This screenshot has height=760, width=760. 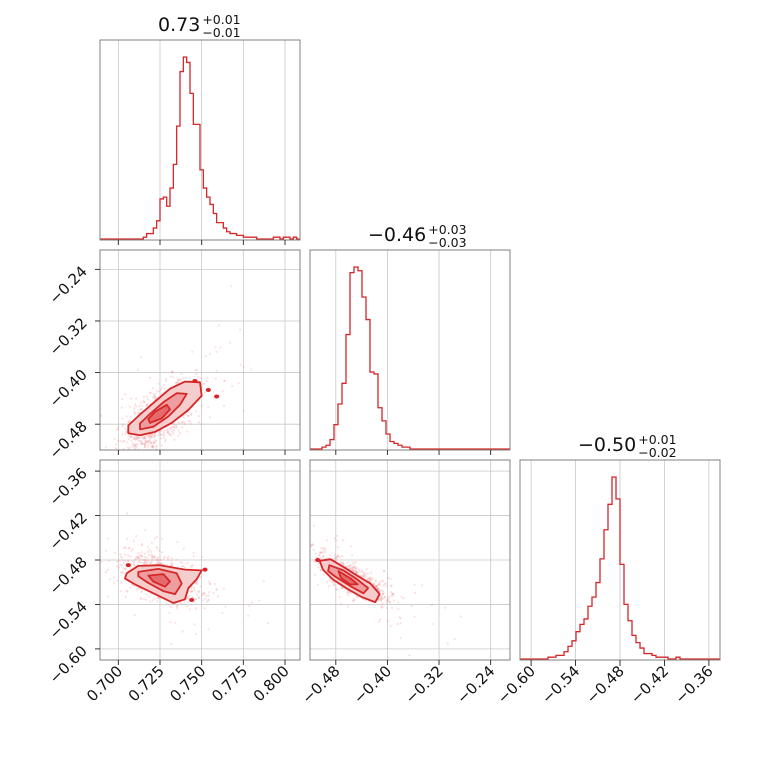 I want to click on title-p1: −0.46, so click(x=397, y=235).